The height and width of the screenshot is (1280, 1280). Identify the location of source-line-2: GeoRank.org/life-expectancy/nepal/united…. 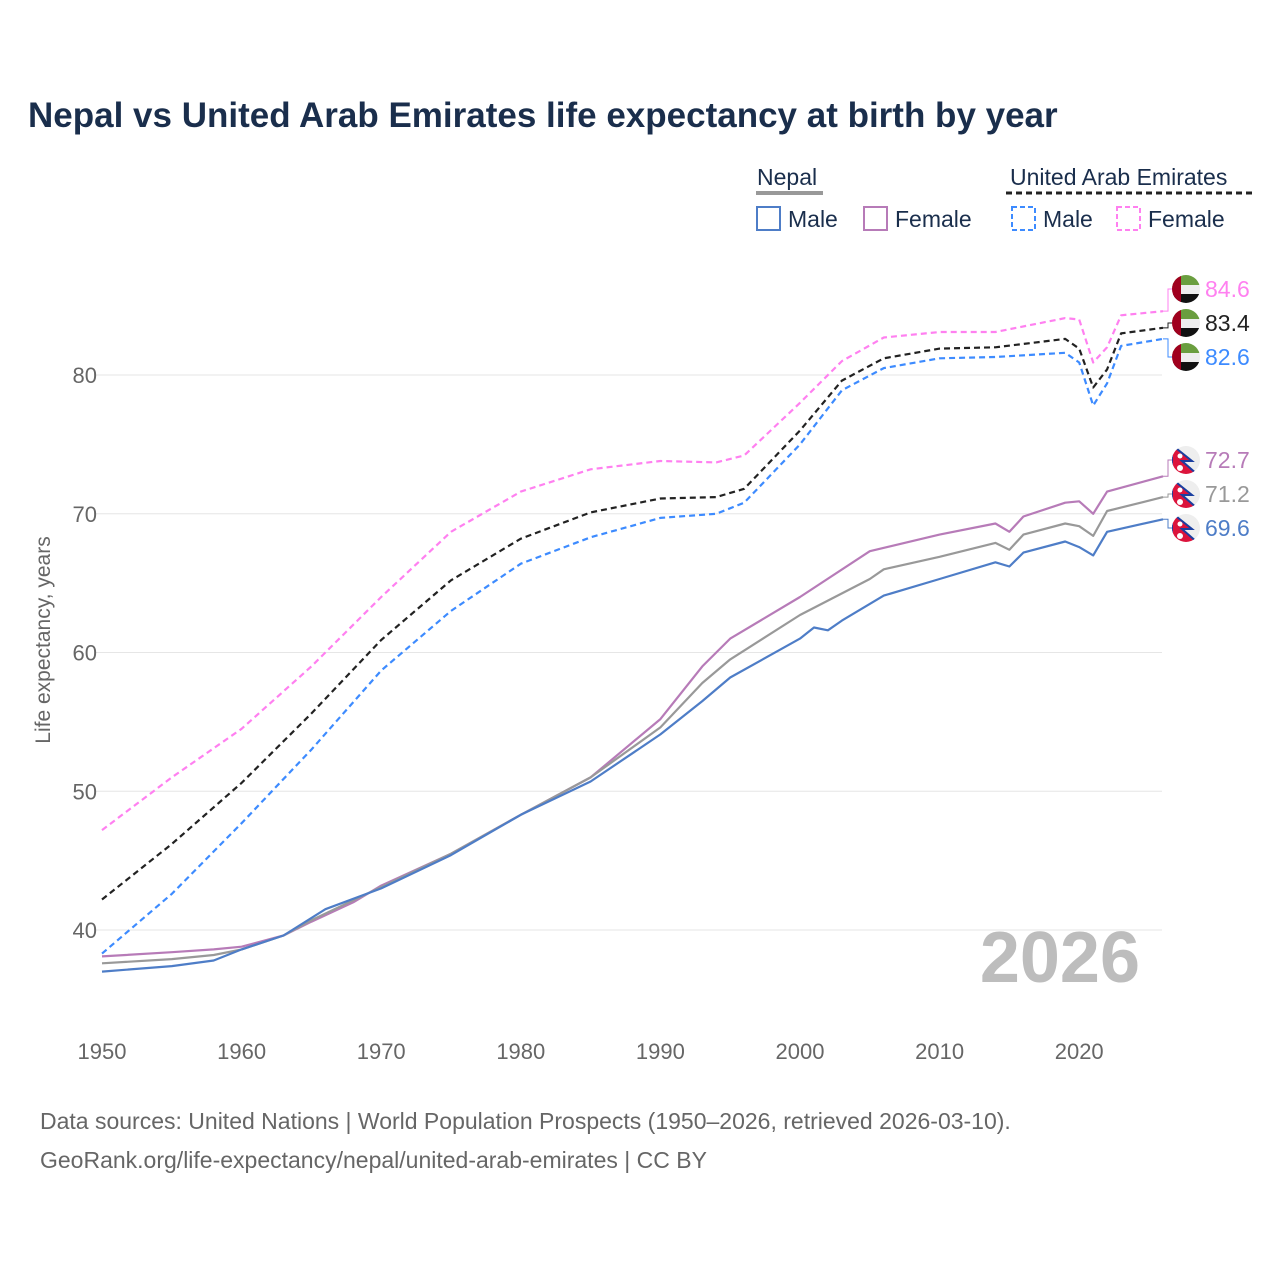
(373, 1160).